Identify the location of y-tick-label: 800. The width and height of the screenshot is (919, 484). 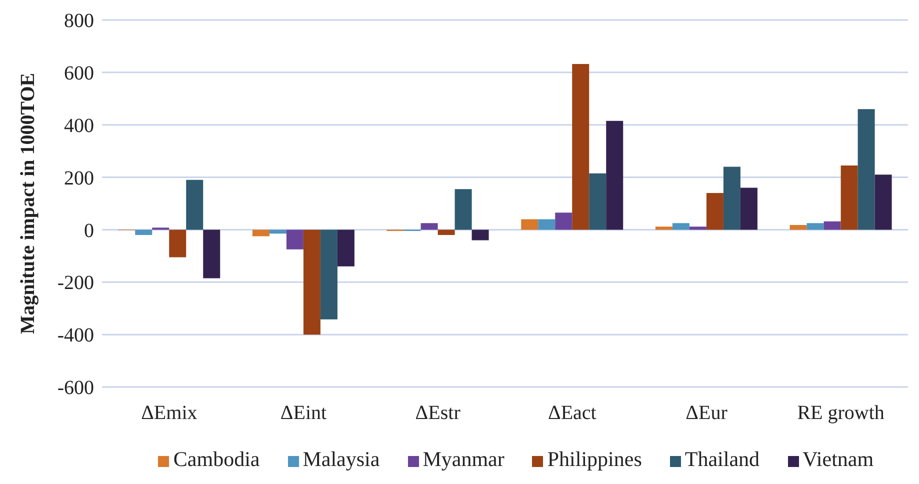
(79, 21).